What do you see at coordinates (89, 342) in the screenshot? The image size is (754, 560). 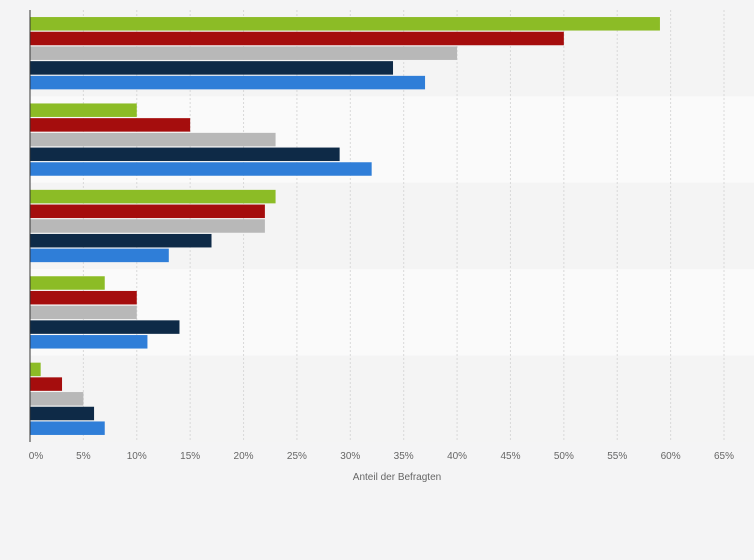 I see `bar-c4-s5` at bounding box center [89, 342].